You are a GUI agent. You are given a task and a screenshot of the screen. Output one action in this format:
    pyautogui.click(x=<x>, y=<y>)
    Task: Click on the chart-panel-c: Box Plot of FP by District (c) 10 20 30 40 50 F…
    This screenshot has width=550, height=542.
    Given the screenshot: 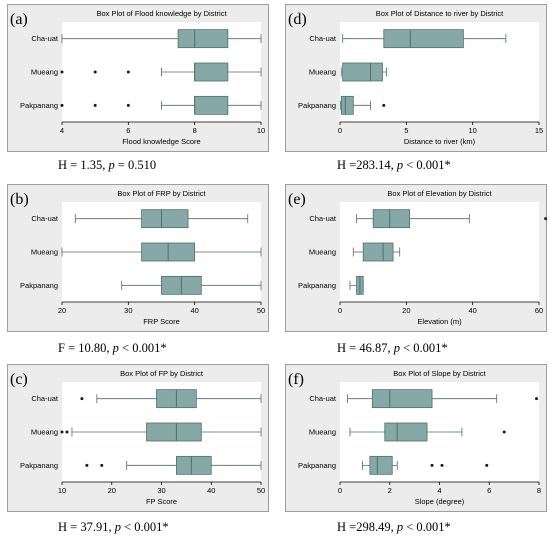 What is the action you would take?
    pyautogui.click(x=138, y=438)
    